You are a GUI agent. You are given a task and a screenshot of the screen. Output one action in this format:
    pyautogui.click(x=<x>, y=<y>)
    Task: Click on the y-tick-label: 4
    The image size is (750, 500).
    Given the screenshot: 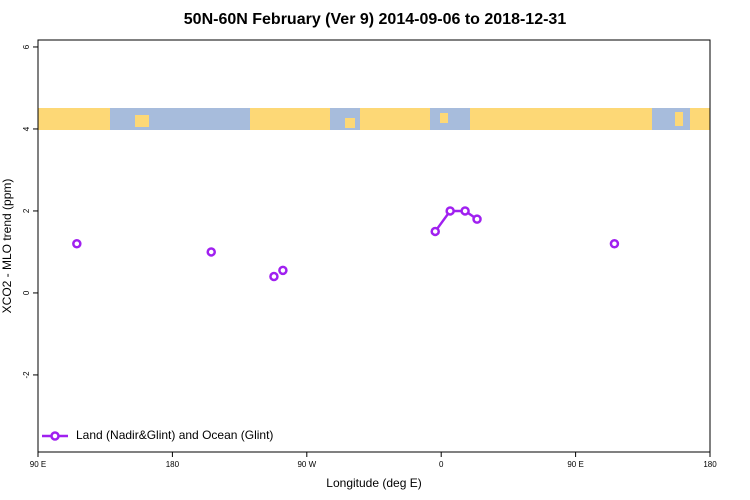 What is the action you would take?
    pyautogui.click(x=26, y=128)
    